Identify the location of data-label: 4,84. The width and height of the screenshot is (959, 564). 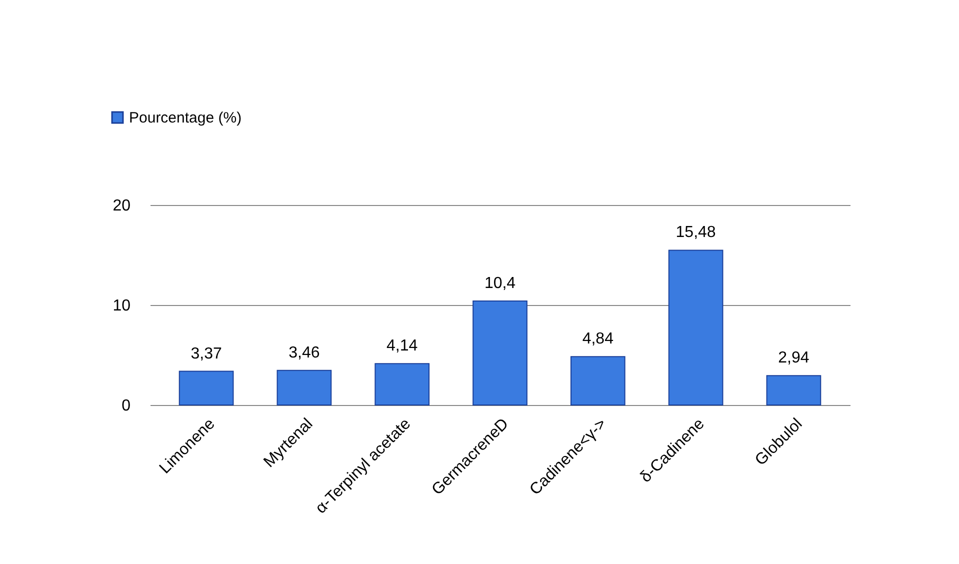
(598, 339).